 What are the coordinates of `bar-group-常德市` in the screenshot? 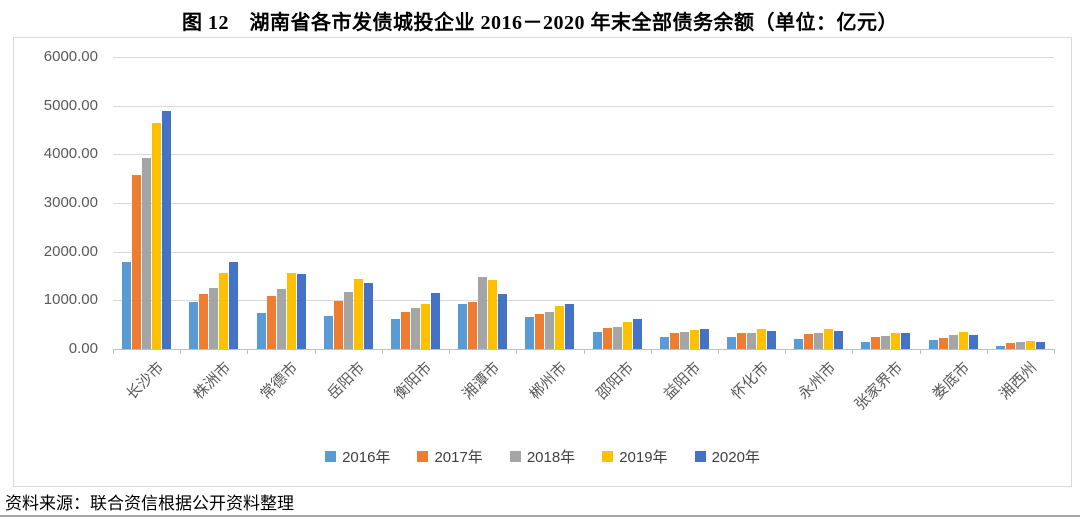 It's located at (280, 203).